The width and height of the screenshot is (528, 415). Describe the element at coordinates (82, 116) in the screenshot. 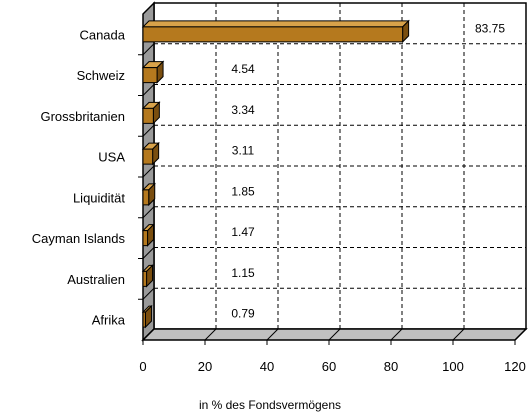

I see `category-label: Grossbritanien` at that location.